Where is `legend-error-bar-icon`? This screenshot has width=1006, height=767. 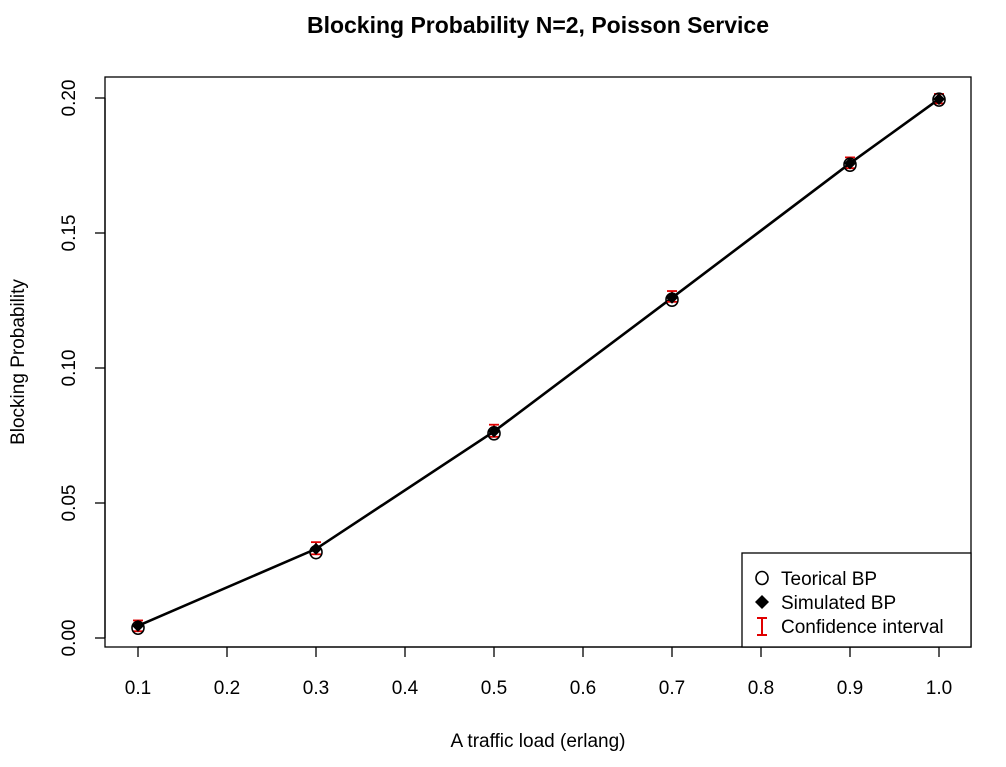 legend-error-bar-icon is located at coordinates (762, 626).